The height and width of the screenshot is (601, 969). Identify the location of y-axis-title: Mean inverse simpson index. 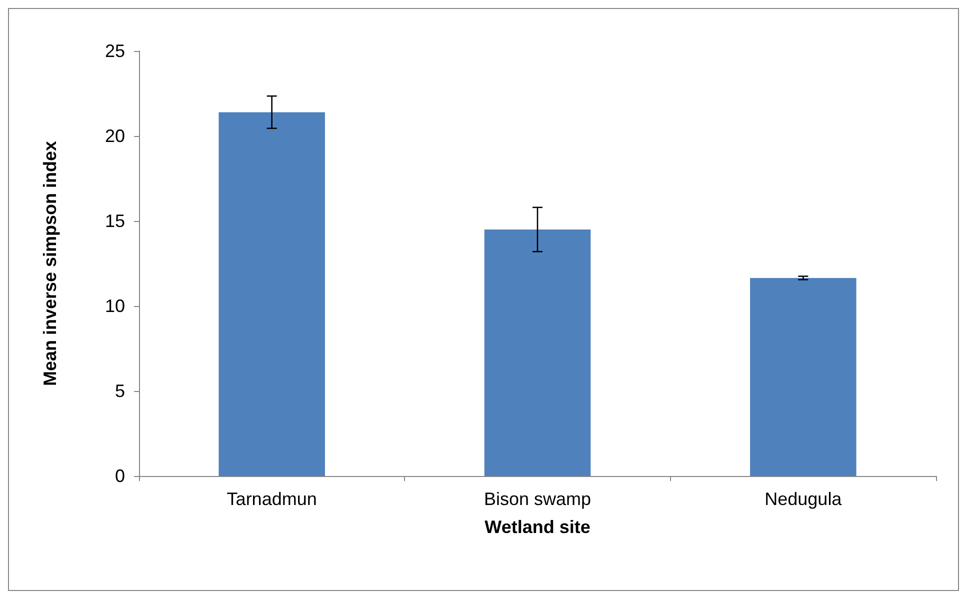
(50, 263).